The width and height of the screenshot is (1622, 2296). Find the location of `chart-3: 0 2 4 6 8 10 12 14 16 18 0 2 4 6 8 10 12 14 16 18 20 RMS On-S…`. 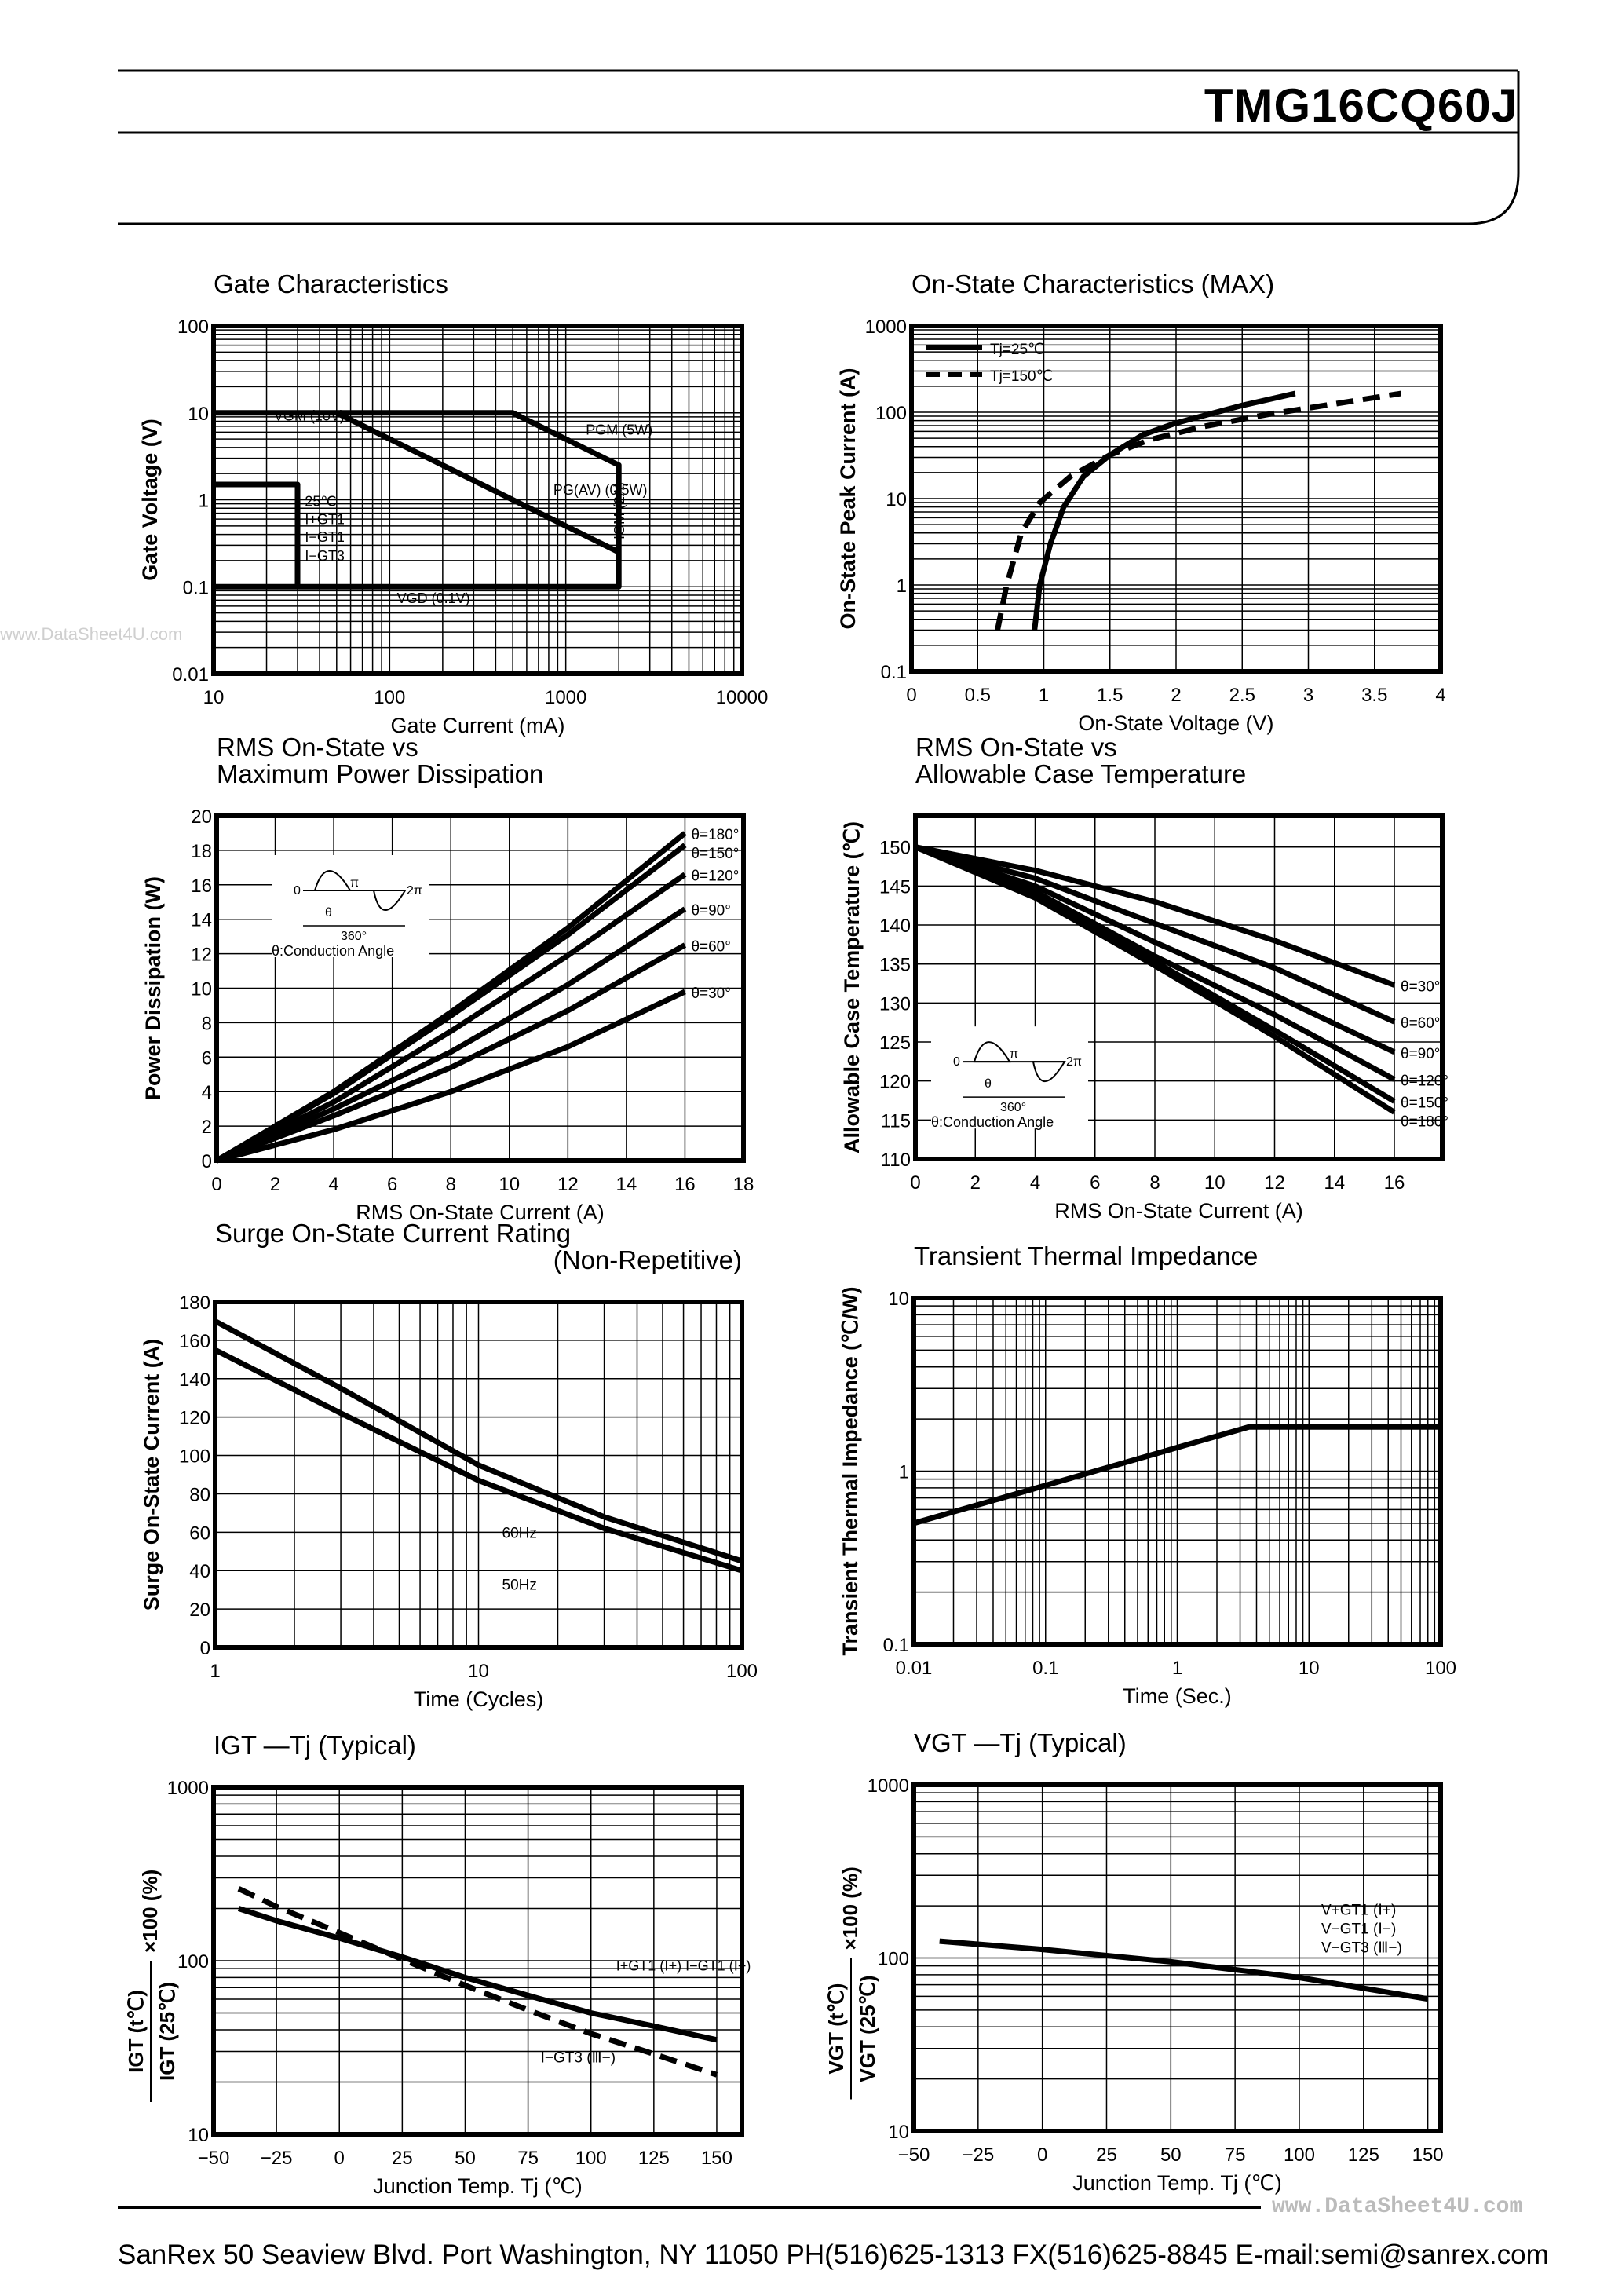

chart-3: 0 2 4 6 8 10 12 14 16 18 0 2 4 6 8 10 12 14 16 18 20 RMS On-S… is located at coordinates (448, 978).